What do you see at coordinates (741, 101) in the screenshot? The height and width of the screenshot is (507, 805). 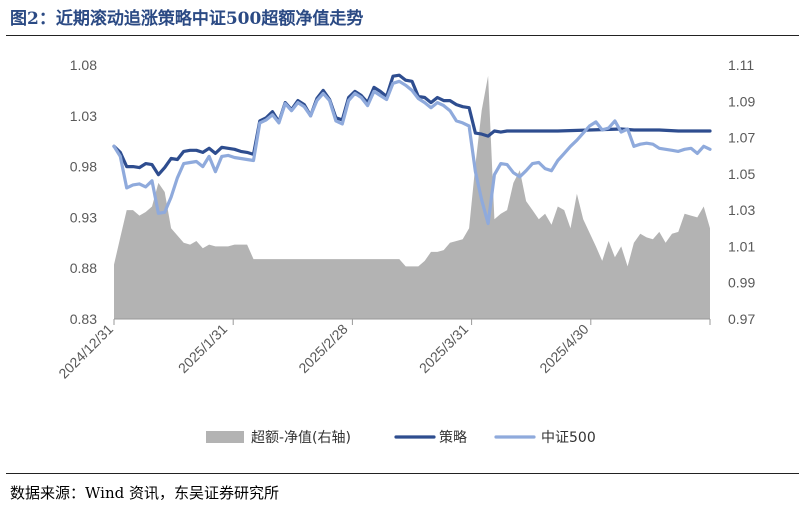 I see `right-tick-label: 1.09` at bounding box center [741, 101].